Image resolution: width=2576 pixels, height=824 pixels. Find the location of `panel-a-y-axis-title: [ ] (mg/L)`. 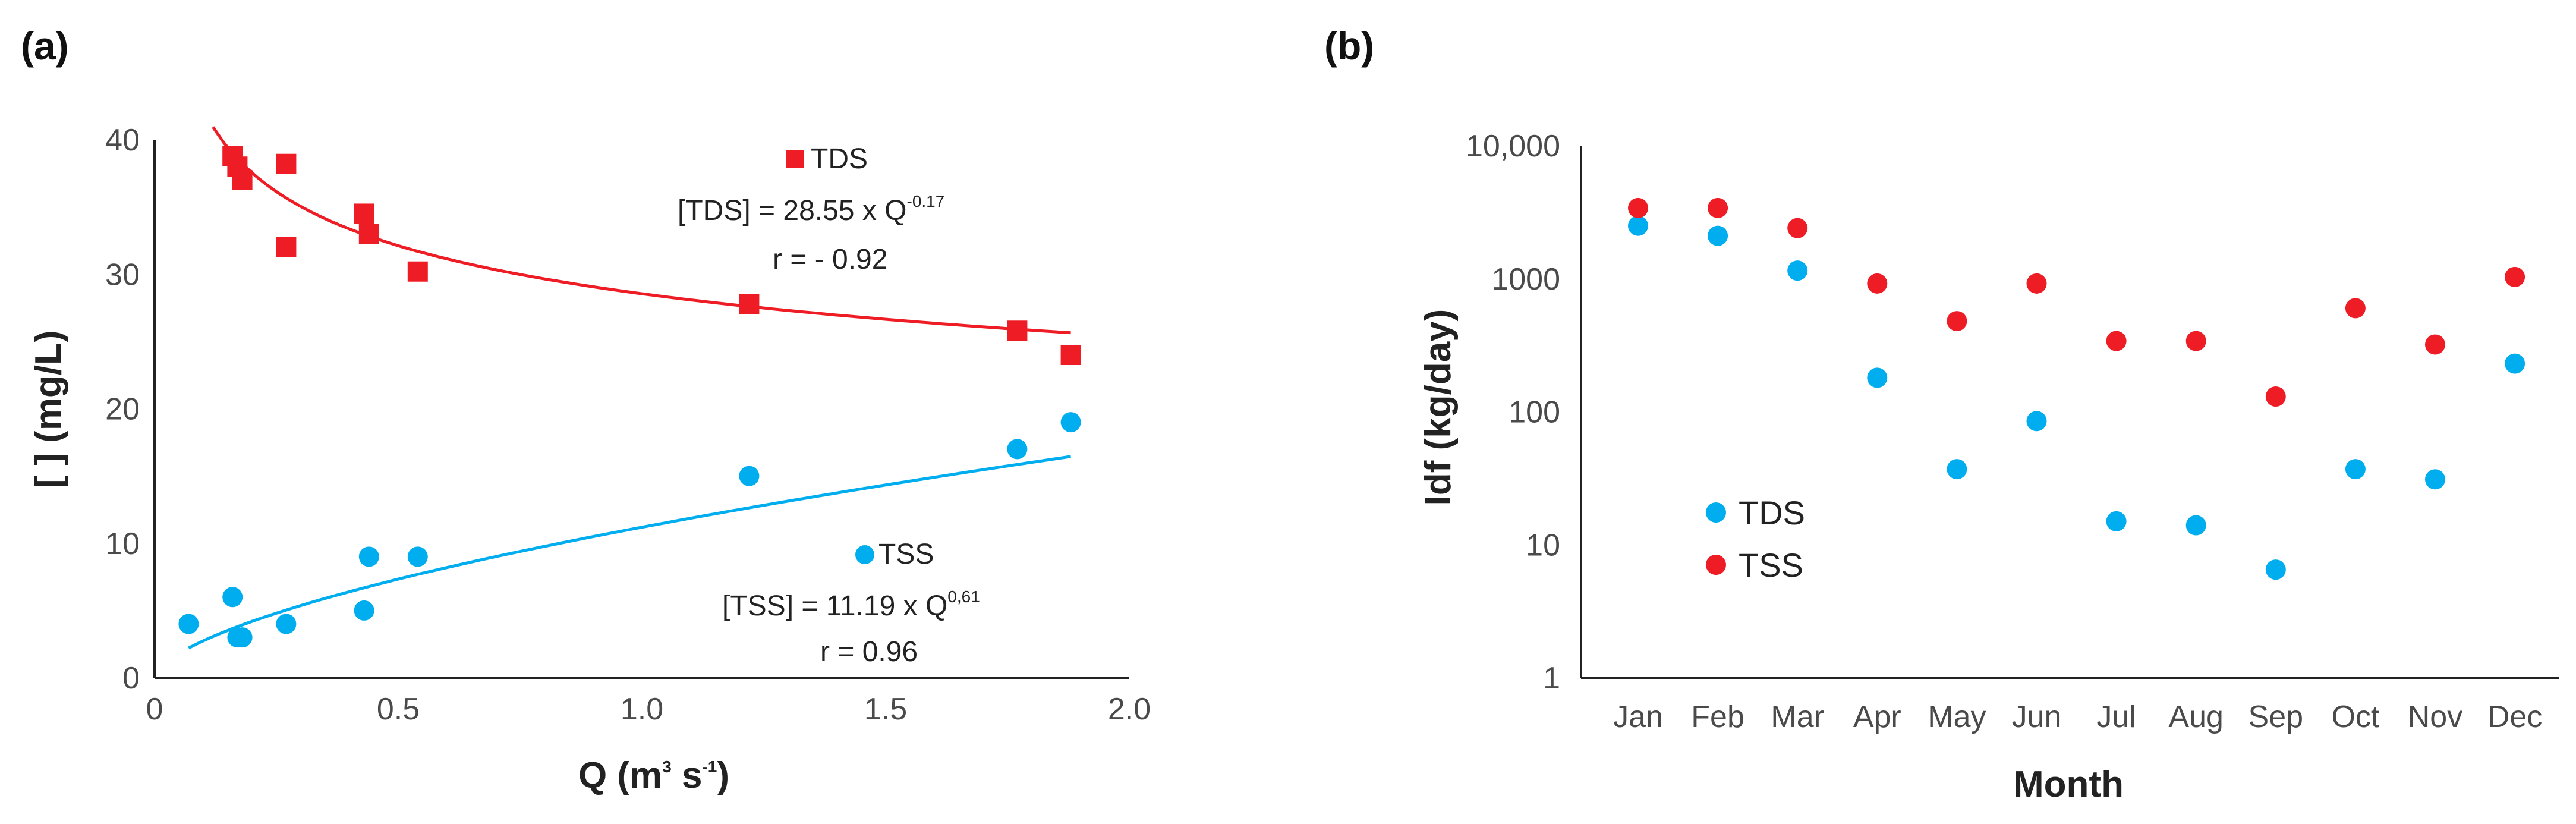

panel-a-y-axis-title: [ ] (mg/L) is located at coordinates (48, 409).